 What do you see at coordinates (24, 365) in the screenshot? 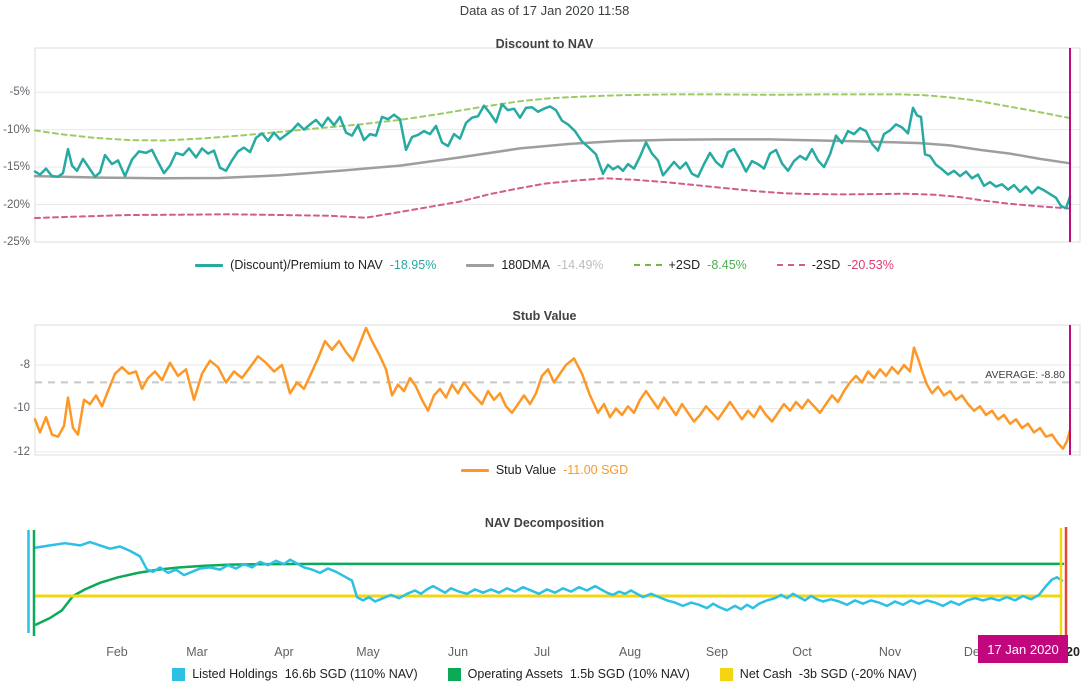
I see `y-tick-label: -8` at bounding box center [24, 365].